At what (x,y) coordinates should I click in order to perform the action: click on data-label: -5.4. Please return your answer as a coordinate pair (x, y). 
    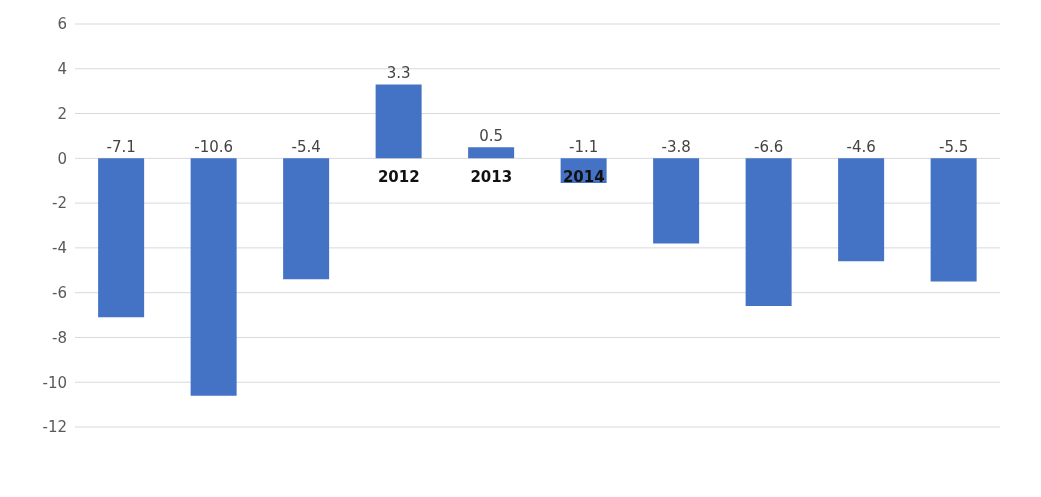
    Looking at the image, I should click on (306, 147).